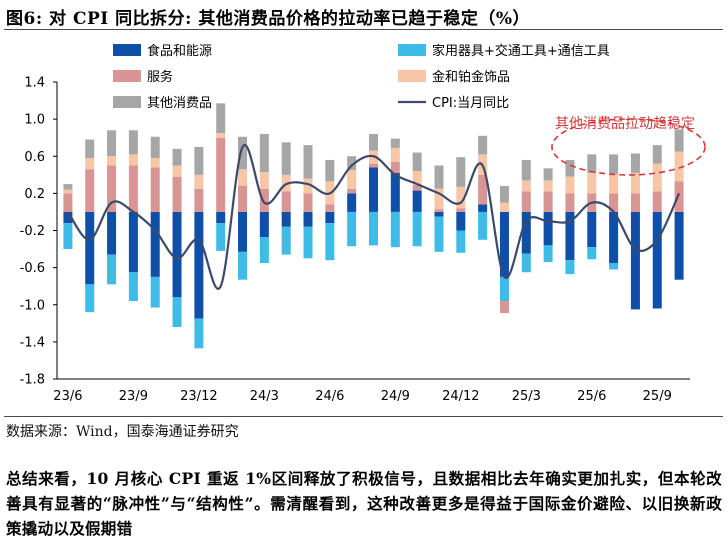 This screenshot has width=727, height=549. I want to click on legend-label: 金和铂金饰品, so click(471, 77).